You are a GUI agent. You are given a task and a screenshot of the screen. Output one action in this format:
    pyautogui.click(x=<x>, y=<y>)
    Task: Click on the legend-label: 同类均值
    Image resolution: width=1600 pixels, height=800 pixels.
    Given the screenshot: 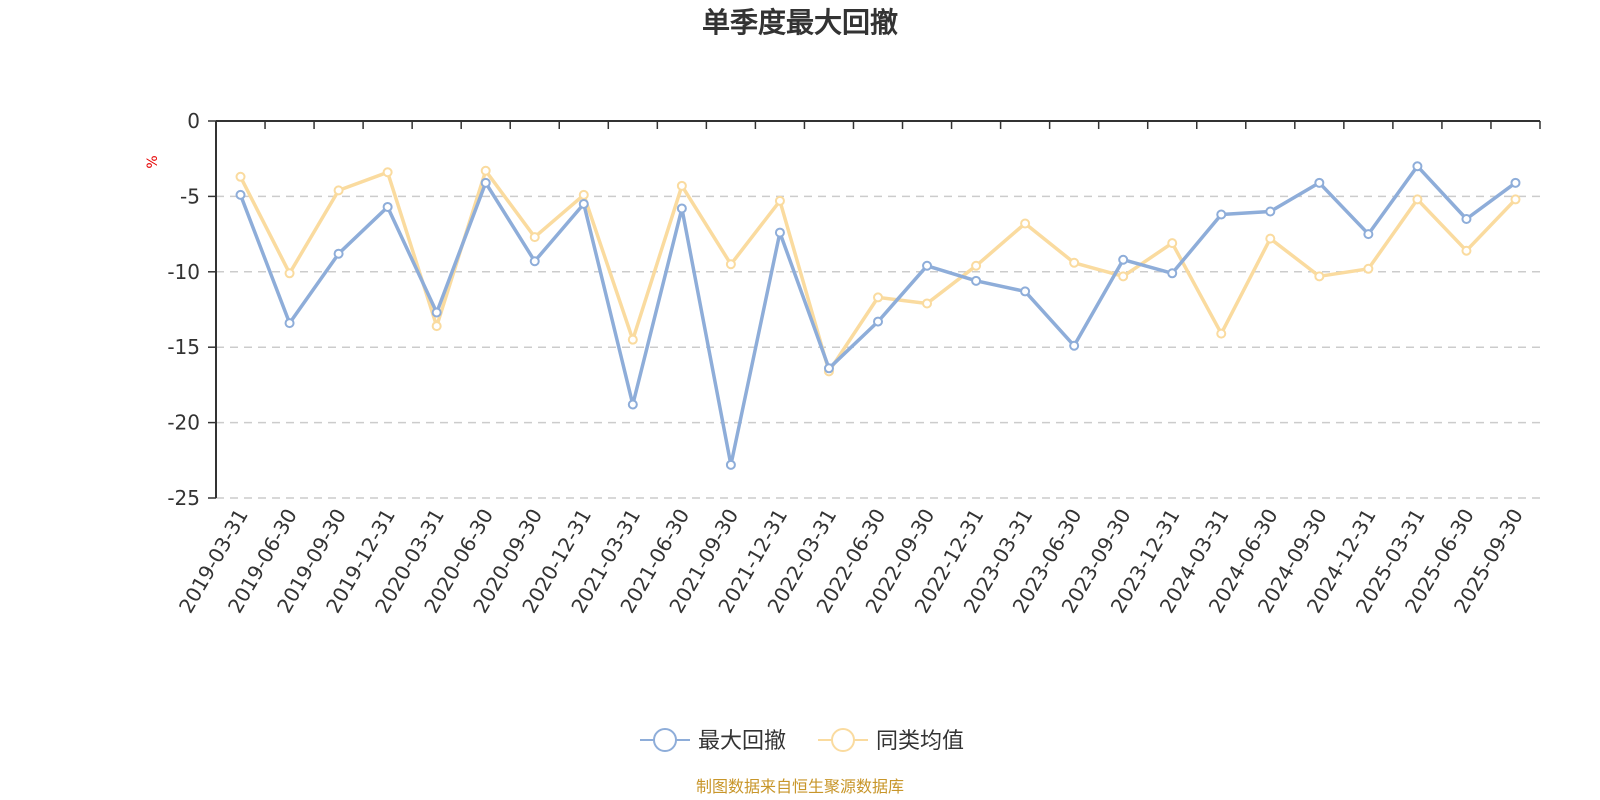 What is the action you would take?
    pyautogui.click(x=920, y=741)
    